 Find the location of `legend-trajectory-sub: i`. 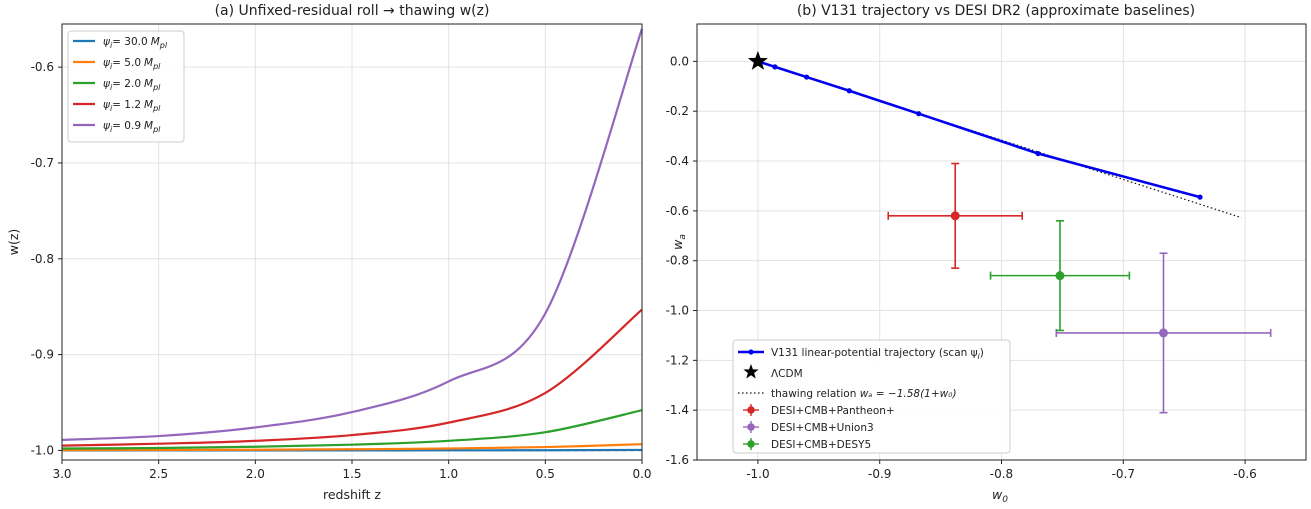

legend-trajectory-sub: i is located at coordinates (979, 356).